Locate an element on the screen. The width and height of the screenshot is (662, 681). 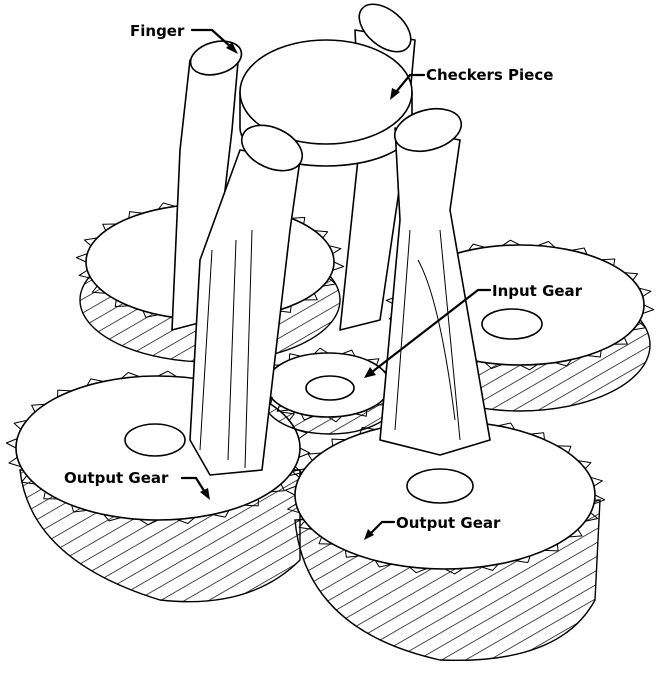
label-checkers-piece: Checkers Piece is located at coordinates (489, 75).